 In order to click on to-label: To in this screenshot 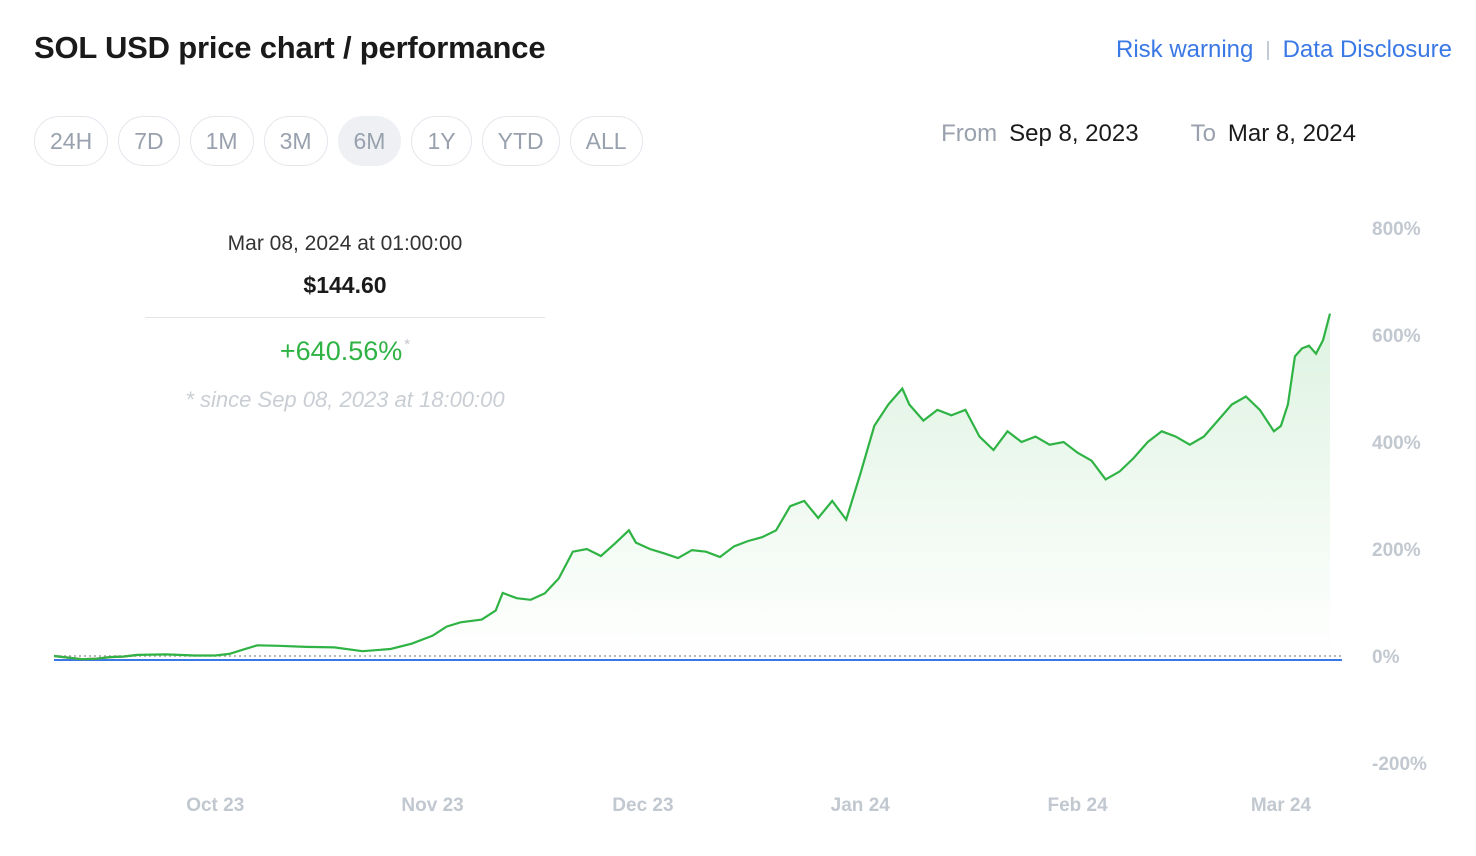, I will do `click(1203, 133)`.